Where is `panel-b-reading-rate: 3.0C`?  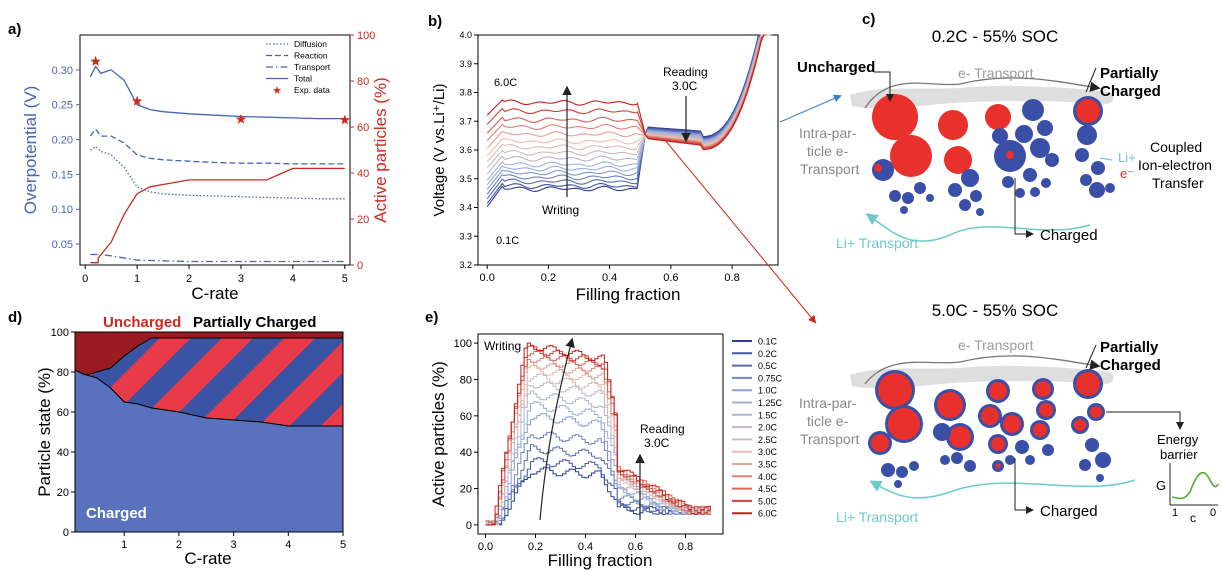
panel-b-reading-rate: 3.0C is located at coordinates (685, 86).